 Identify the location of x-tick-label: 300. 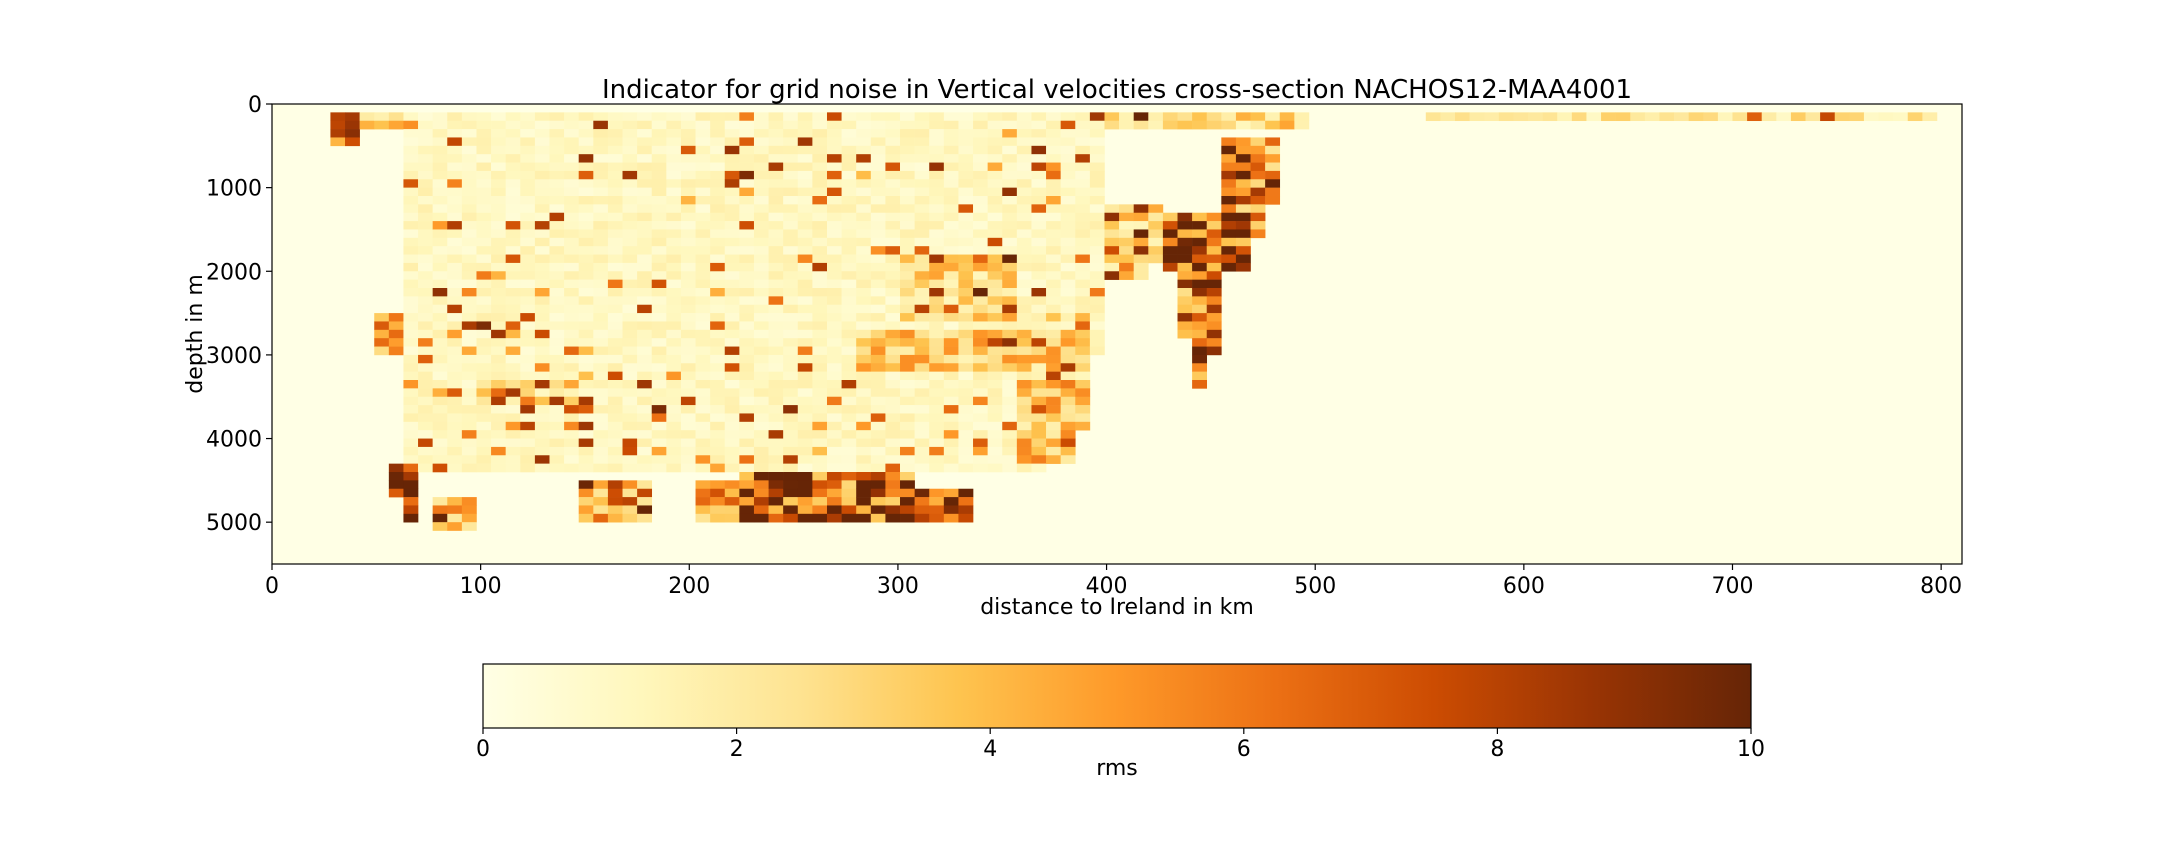
(898, 586).